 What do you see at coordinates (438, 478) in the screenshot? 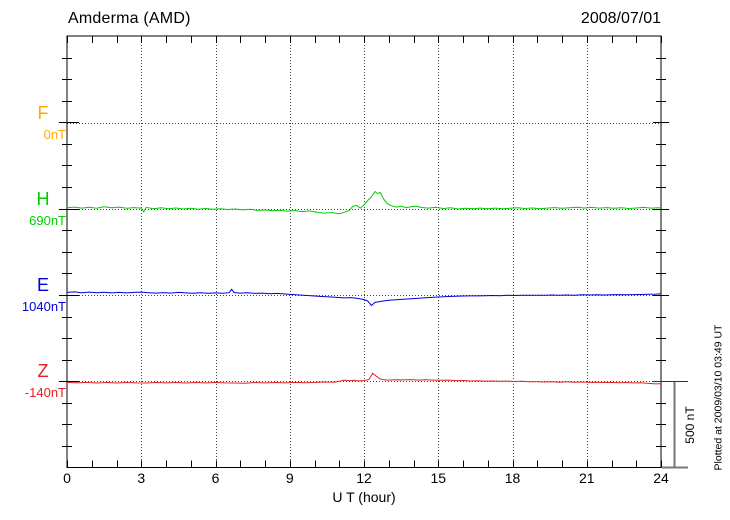
I see `x-tick-label-15: 15` at bounding box center [438, 478].